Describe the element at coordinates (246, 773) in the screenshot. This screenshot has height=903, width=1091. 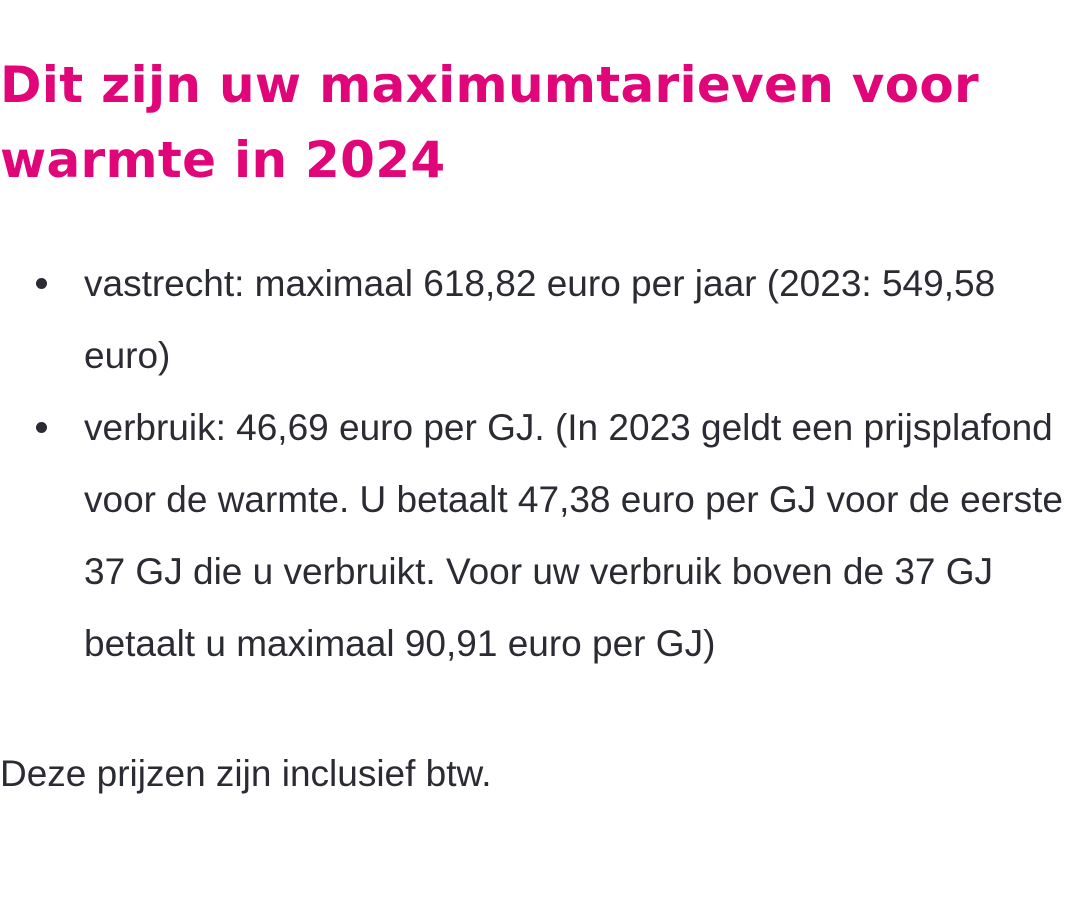
I see `vat-note: Deze prijzen zijn inclusief btw.` at that location.